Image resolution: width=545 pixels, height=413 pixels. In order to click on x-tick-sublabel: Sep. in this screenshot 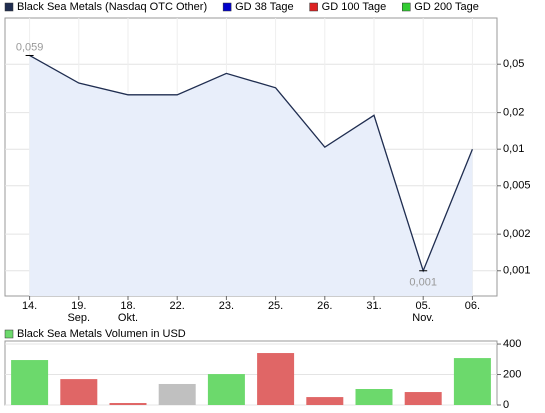, I will do `click(78, 318)`.